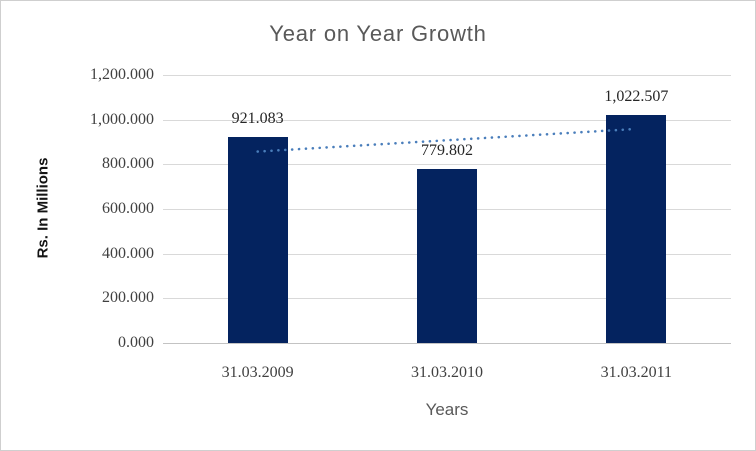 The height and width of the screenshot is (451, 756). What do you see at coordinates (128, 208) in the screenshot?
I see `y-tick-label: 600.000` at bounding box center [128, 208].